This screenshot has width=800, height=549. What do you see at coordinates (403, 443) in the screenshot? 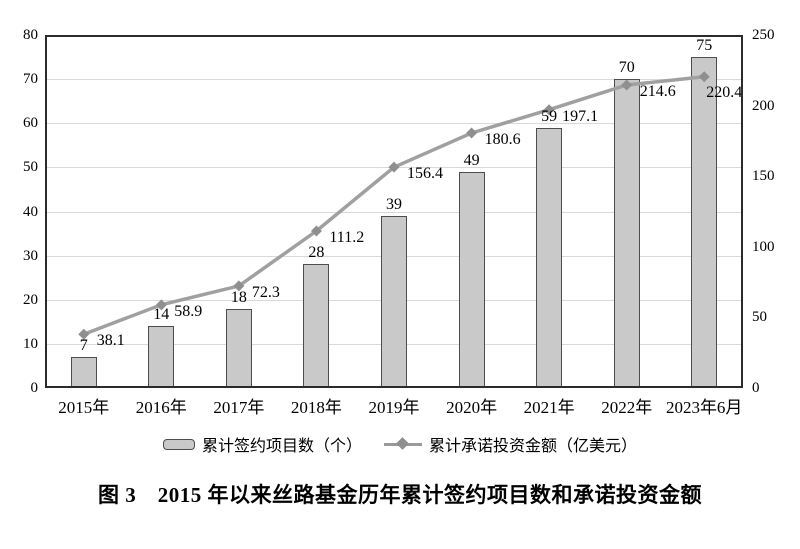
I see `line-swatch-icon` at bounding box center [403, 443].